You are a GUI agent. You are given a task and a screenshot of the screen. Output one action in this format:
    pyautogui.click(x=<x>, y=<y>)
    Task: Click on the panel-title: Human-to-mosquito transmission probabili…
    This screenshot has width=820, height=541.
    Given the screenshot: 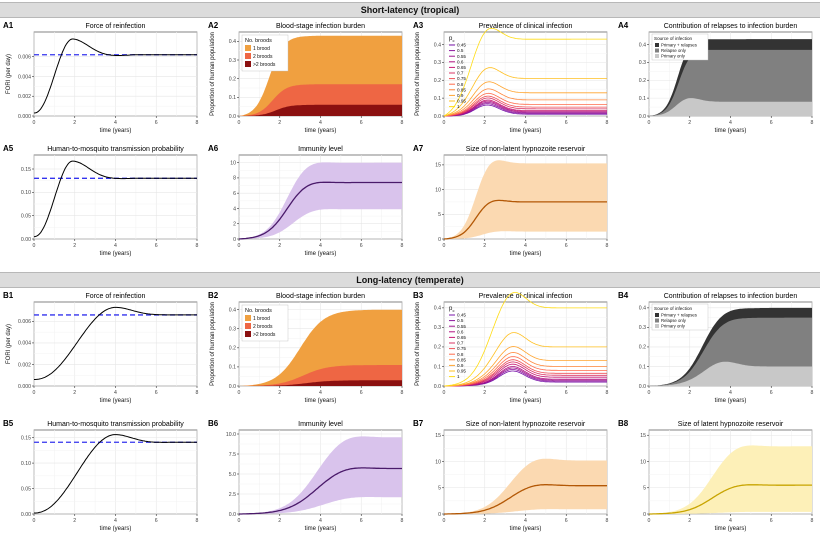 What is the action you would take?
    pyautogui.click(x=115, y=424)
    